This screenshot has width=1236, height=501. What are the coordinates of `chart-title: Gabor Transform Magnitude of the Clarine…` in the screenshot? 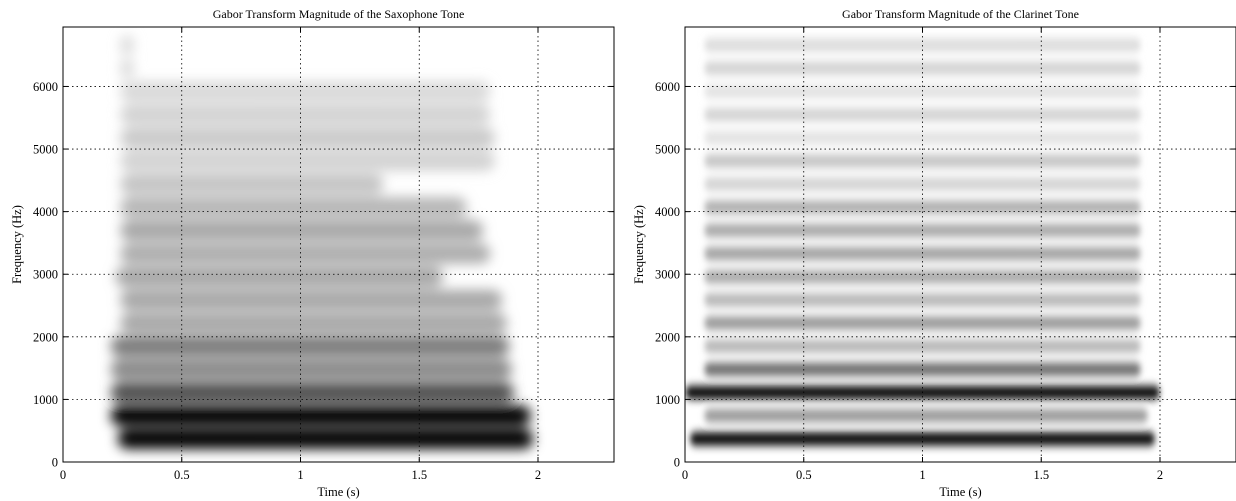 It's located at (960, 14).